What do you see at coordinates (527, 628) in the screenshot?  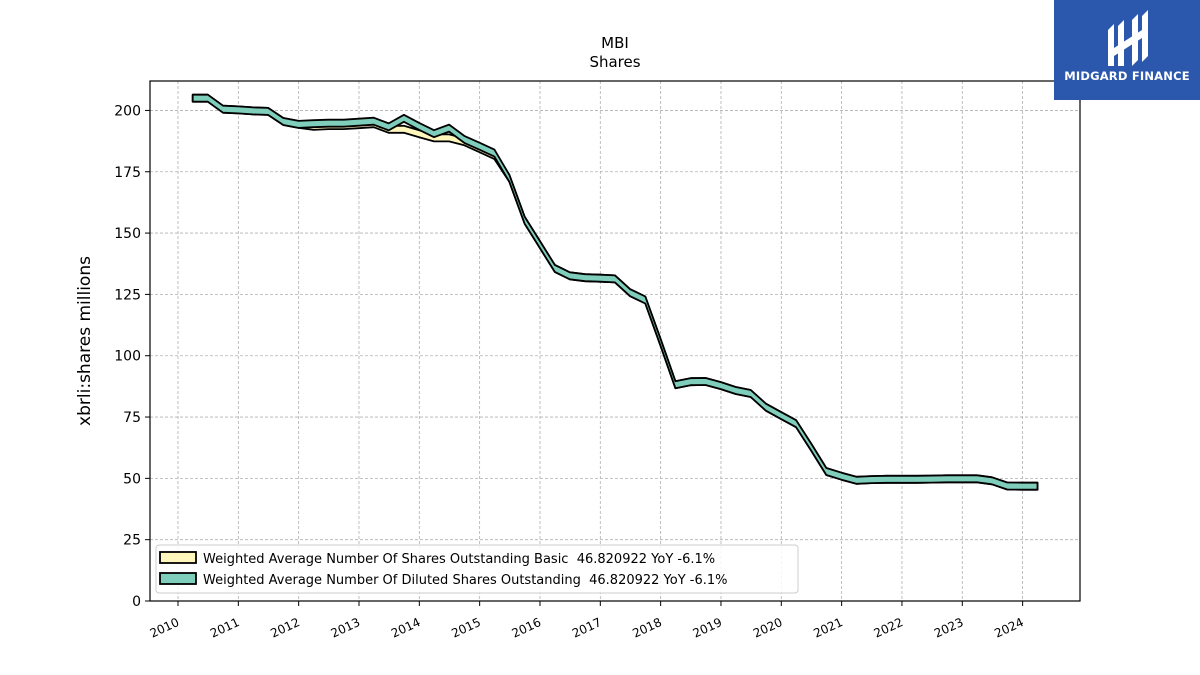 I see `x-tick-label: 2016` at bounding box center [527, 628].